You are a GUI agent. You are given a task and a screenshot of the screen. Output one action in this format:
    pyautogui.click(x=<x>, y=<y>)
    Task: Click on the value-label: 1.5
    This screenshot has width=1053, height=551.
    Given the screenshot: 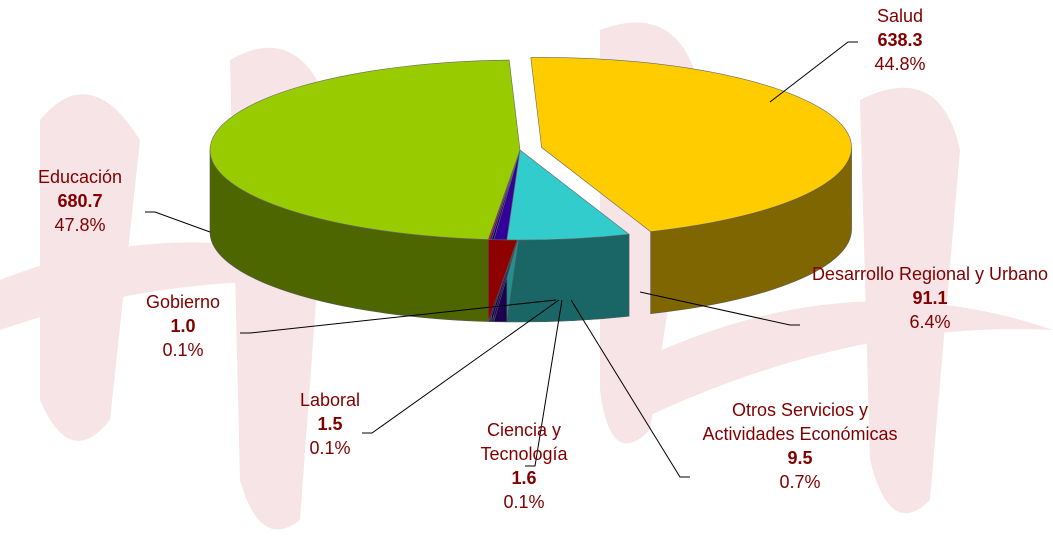 What is the action you would take?
    pyautogui.click(x=330, y=424)
    